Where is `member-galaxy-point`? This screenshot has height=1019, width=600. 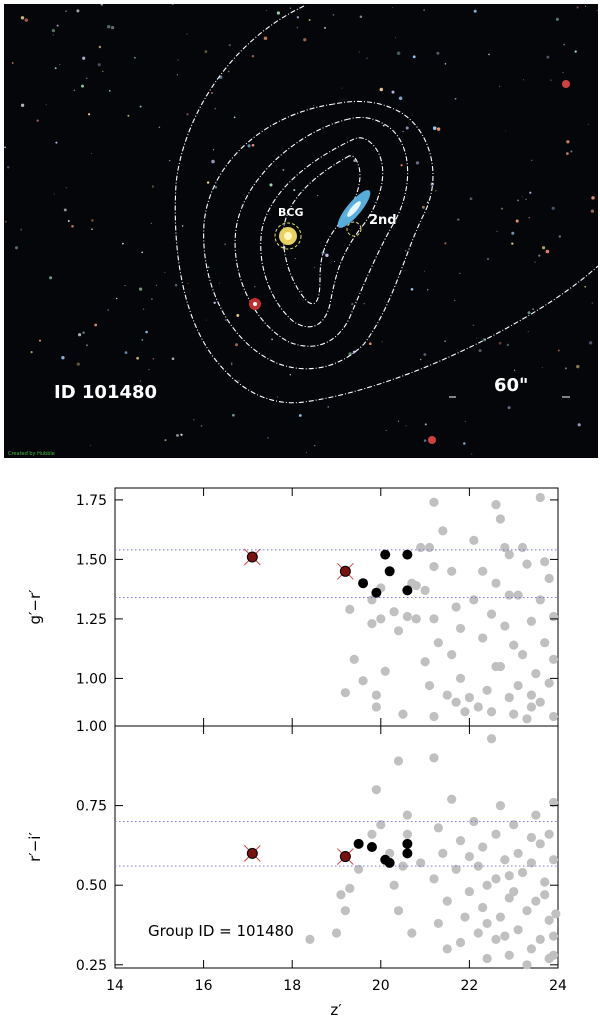
member-galaxy-point is located at coordinates (358, 843).